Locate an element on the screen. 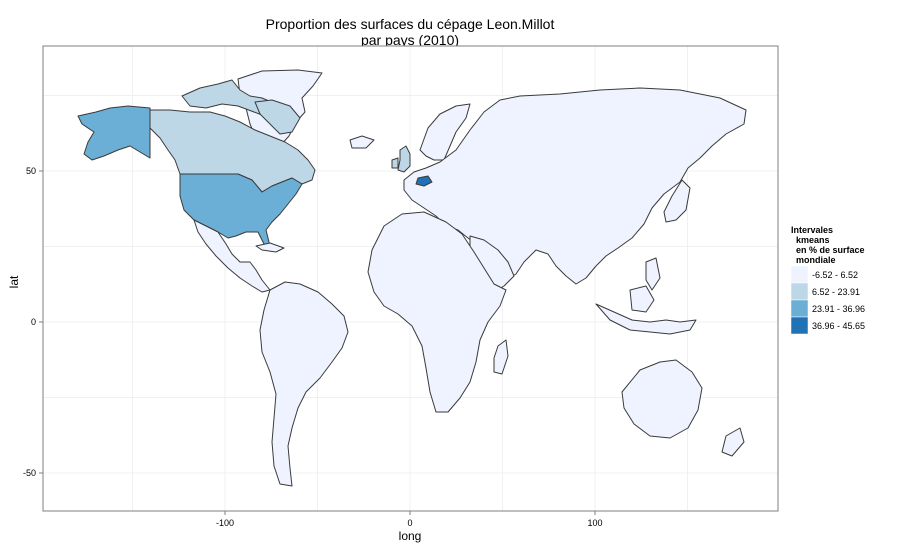 This screenshot has width=900, height=550. scandinavia-shape is located at coordinates (445, 132).